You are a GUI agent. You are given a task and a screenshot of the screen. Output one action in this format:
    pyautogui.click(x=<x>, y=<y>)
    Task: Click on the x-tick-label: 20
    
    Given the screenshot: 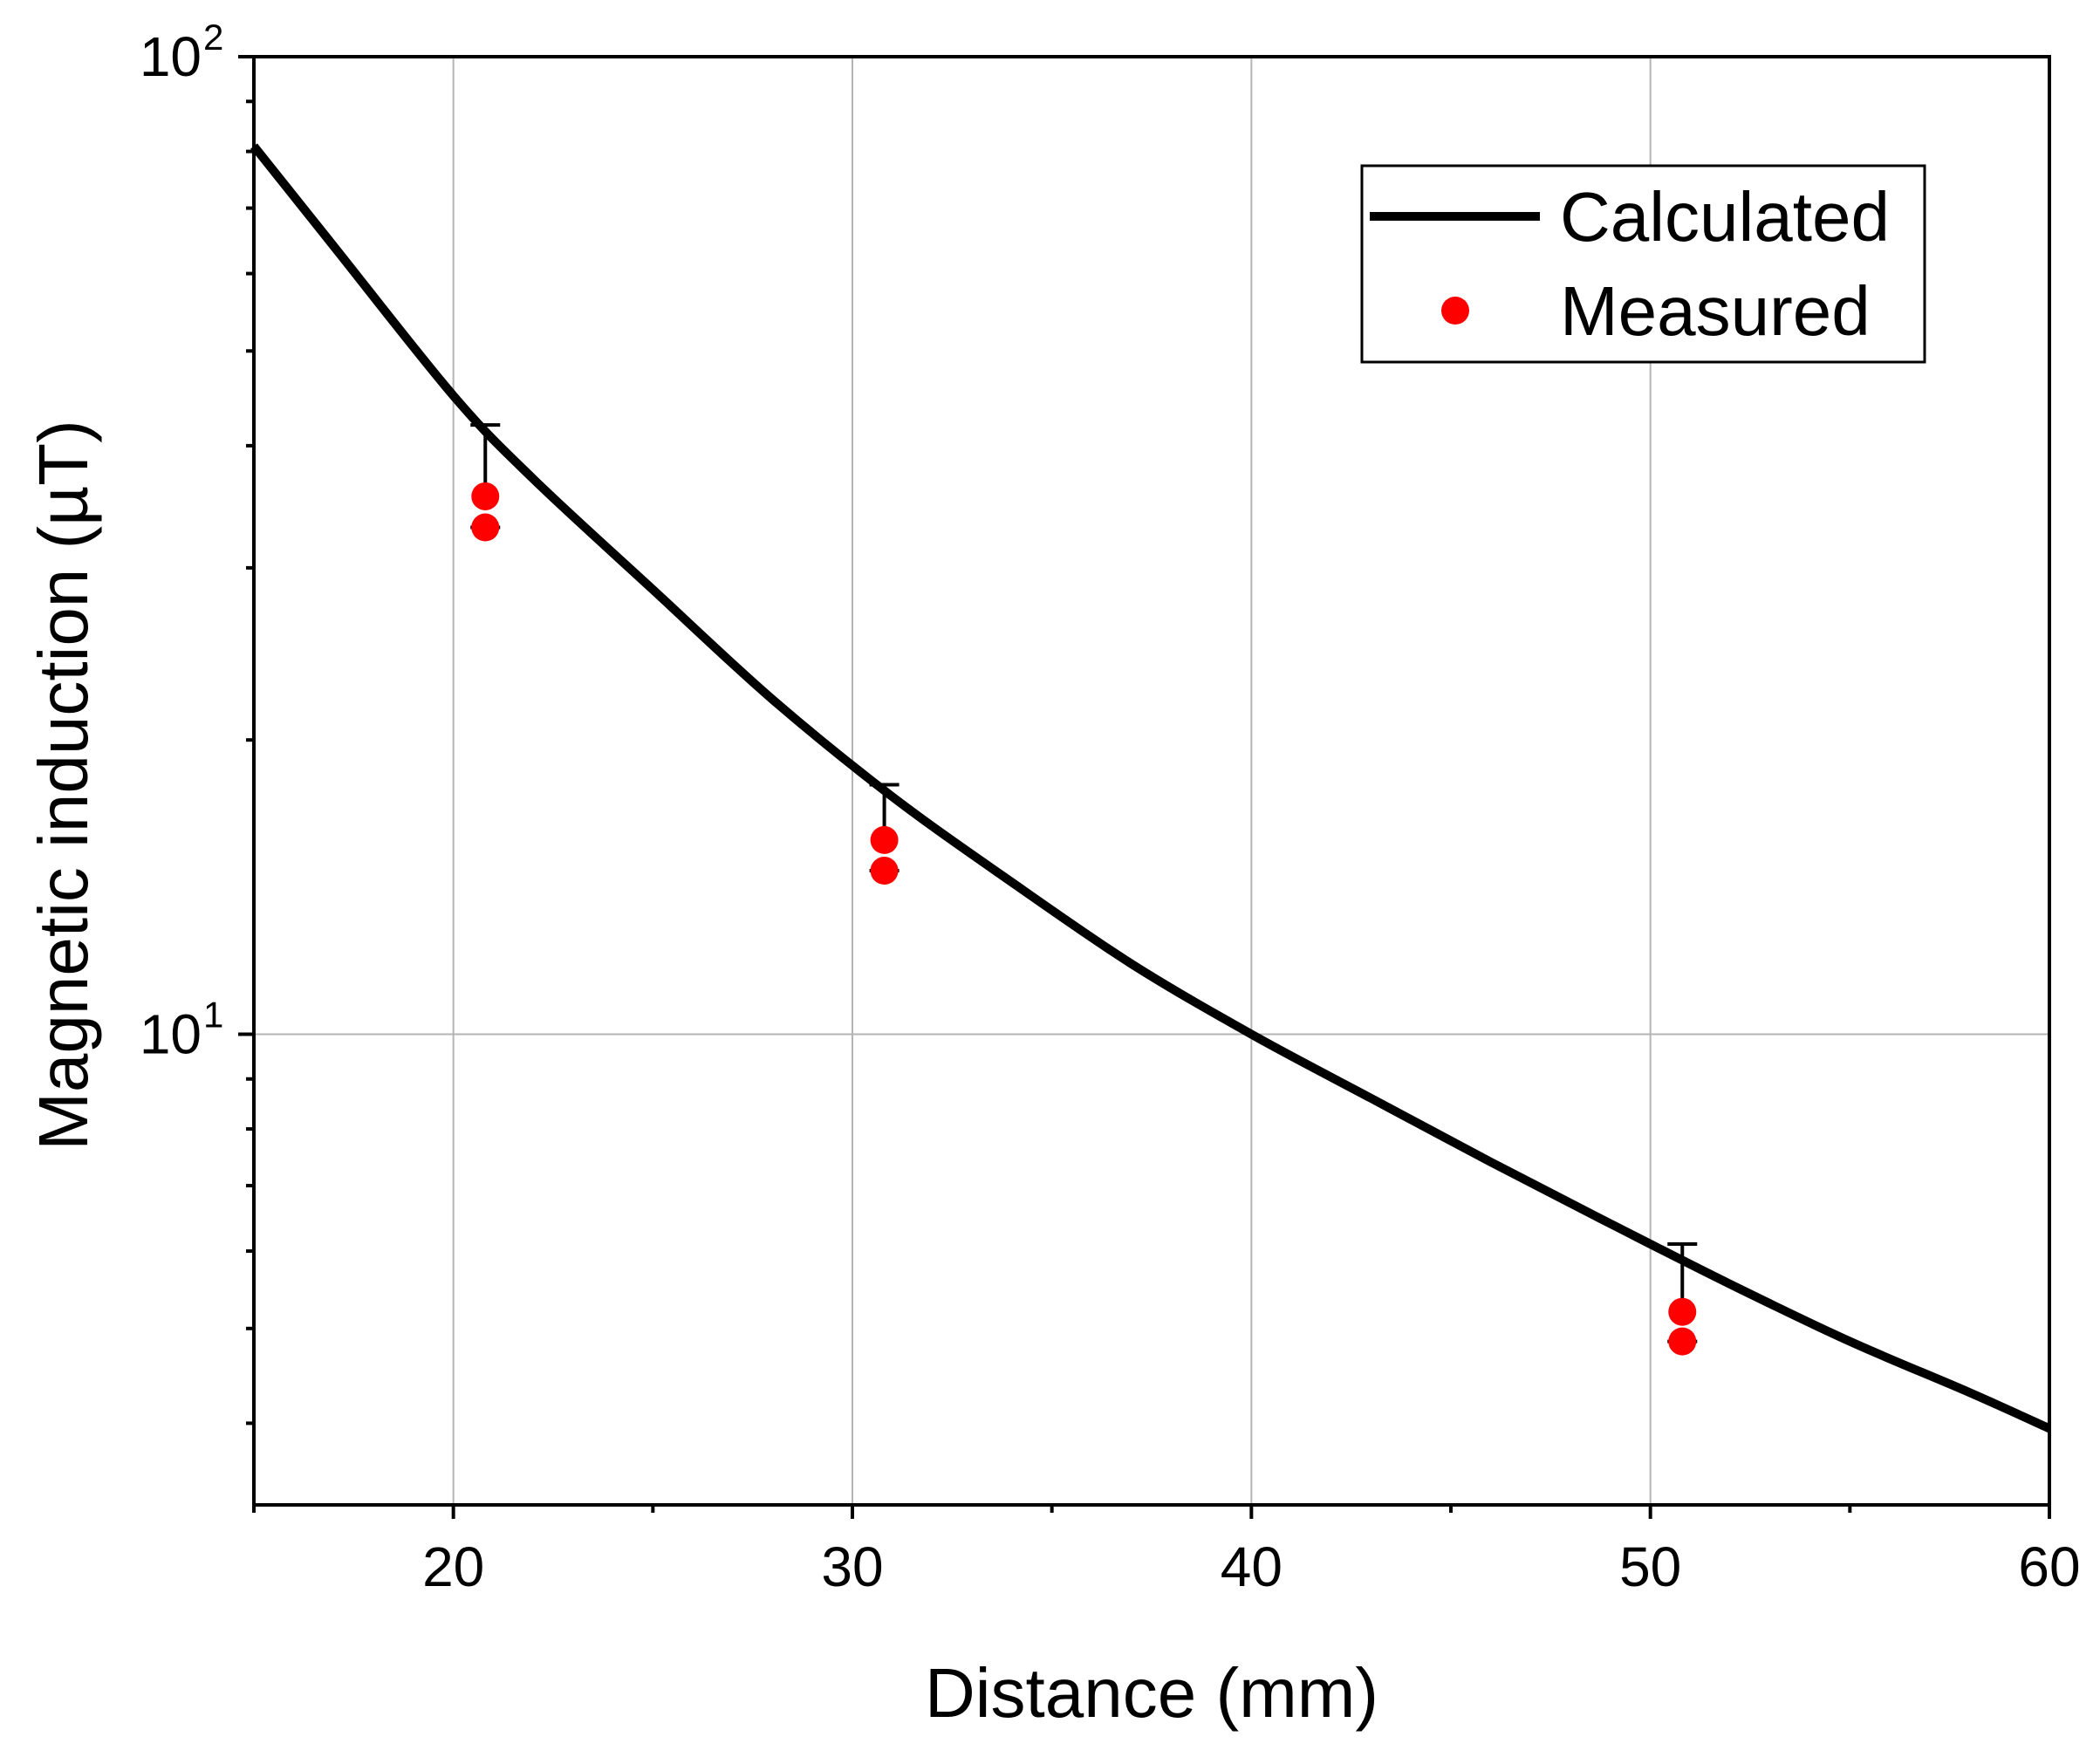 What is the action you would take?
    pyautogui.click(x=453, y=1566)
    